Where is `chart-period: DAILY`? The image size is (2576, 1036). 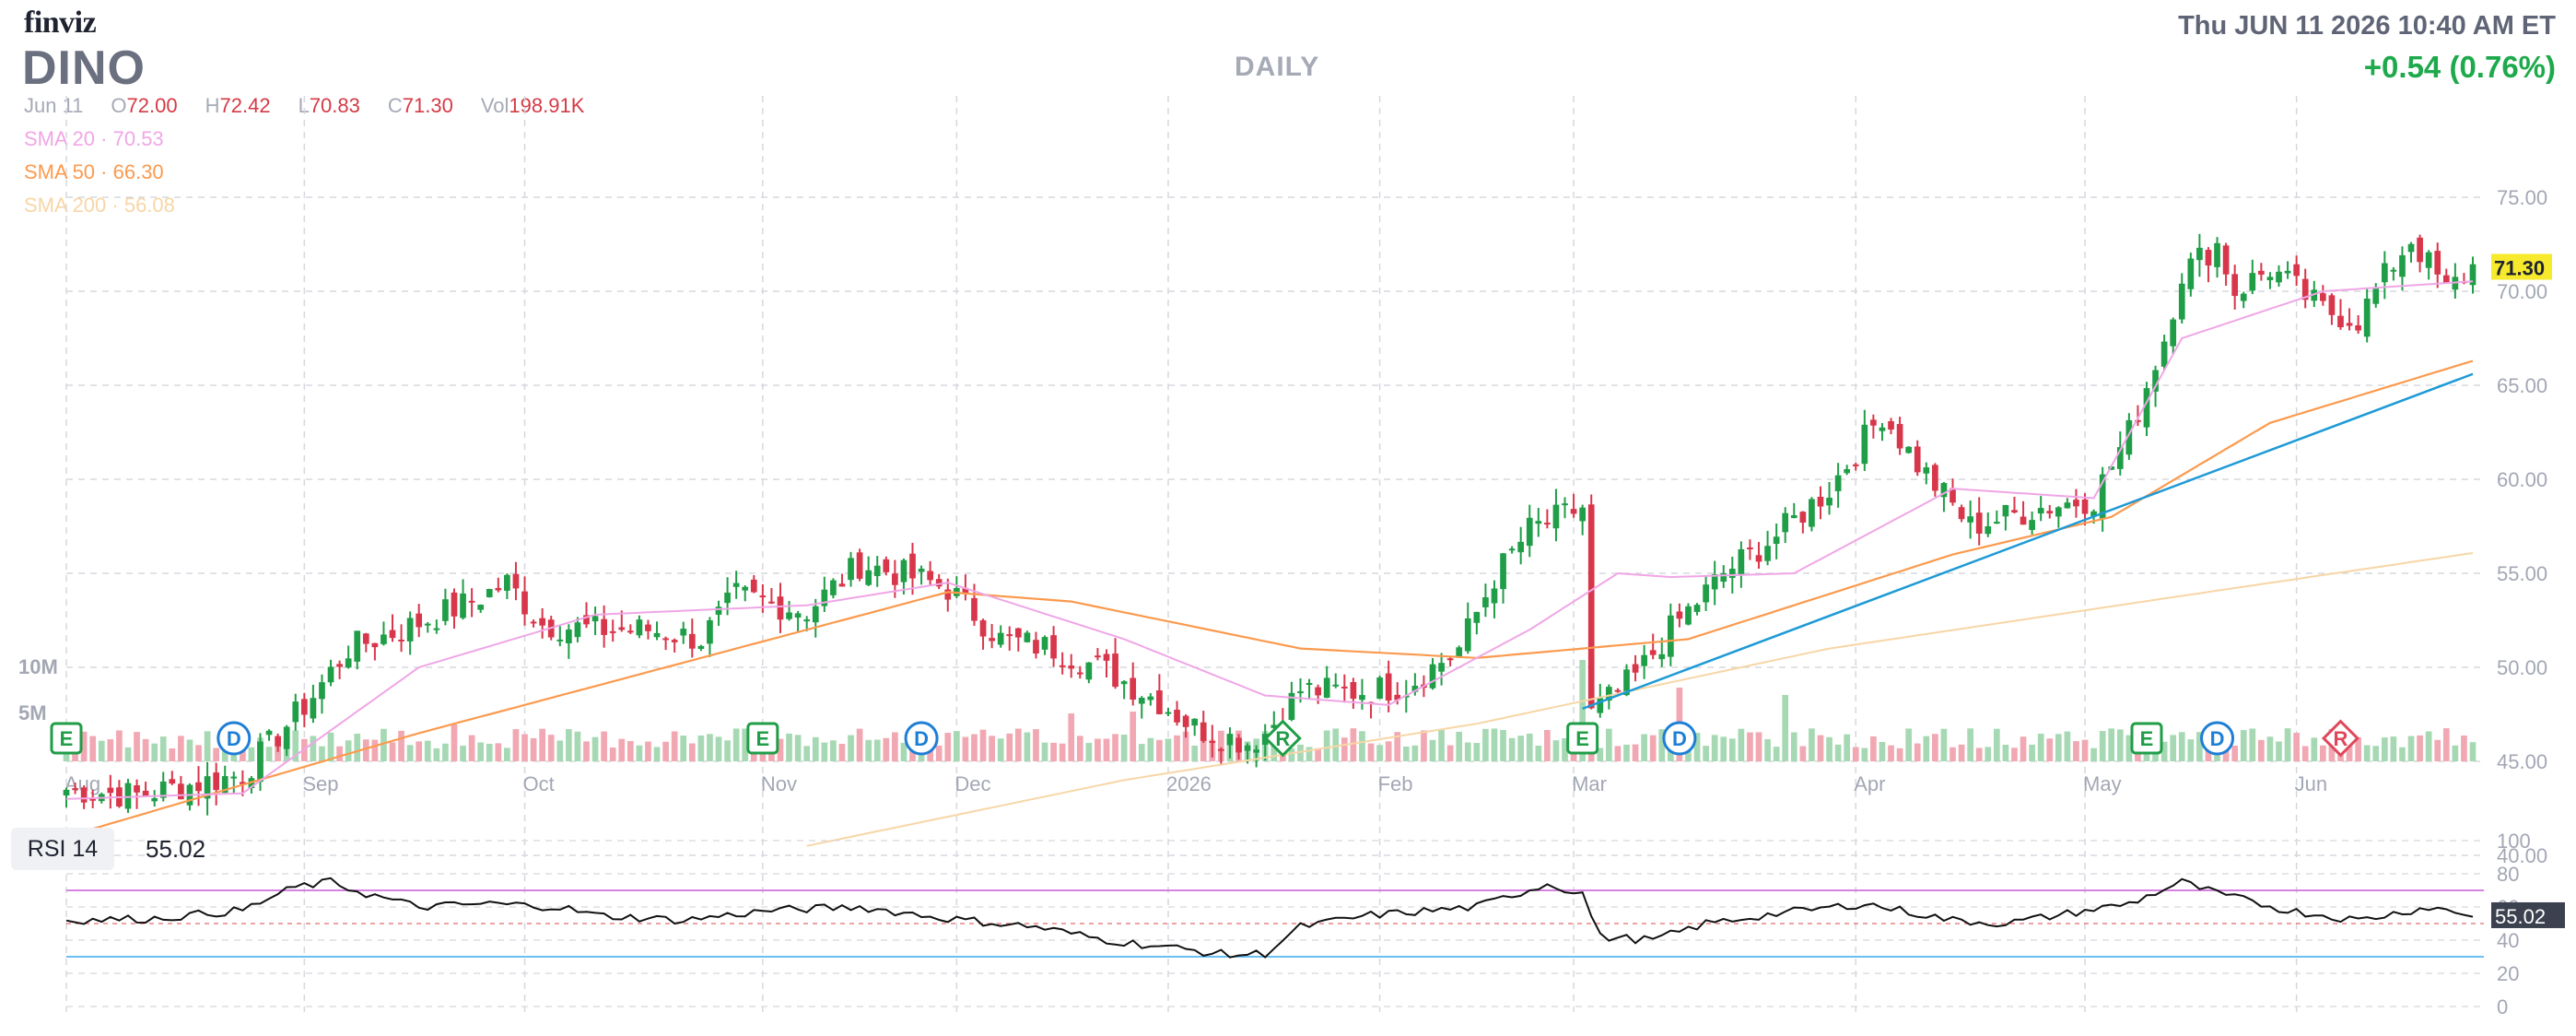 chart-period: DAILY is located at coordinates (1277, 67).